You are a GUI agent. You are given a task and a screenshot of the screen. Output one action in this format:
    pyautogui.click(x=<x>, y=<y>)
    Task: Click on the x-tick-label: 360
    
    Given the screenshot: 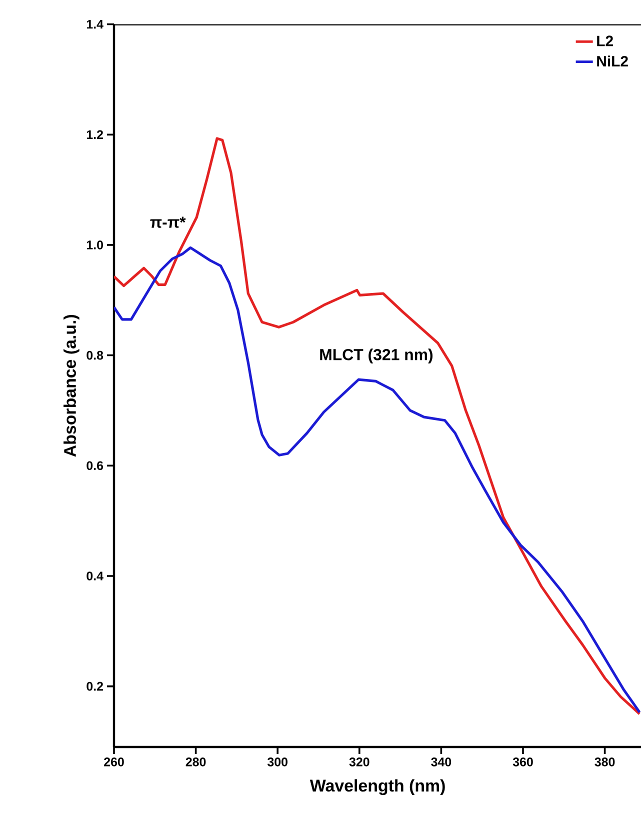 What is the action you would take?
    pyautogui.click(x=522, y=762)
    